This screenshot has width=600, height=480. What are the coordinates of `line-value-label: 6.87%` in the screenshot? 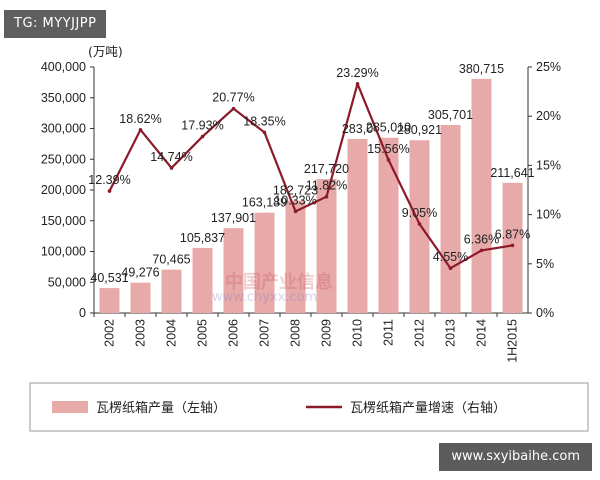 It's located at (512, 234).